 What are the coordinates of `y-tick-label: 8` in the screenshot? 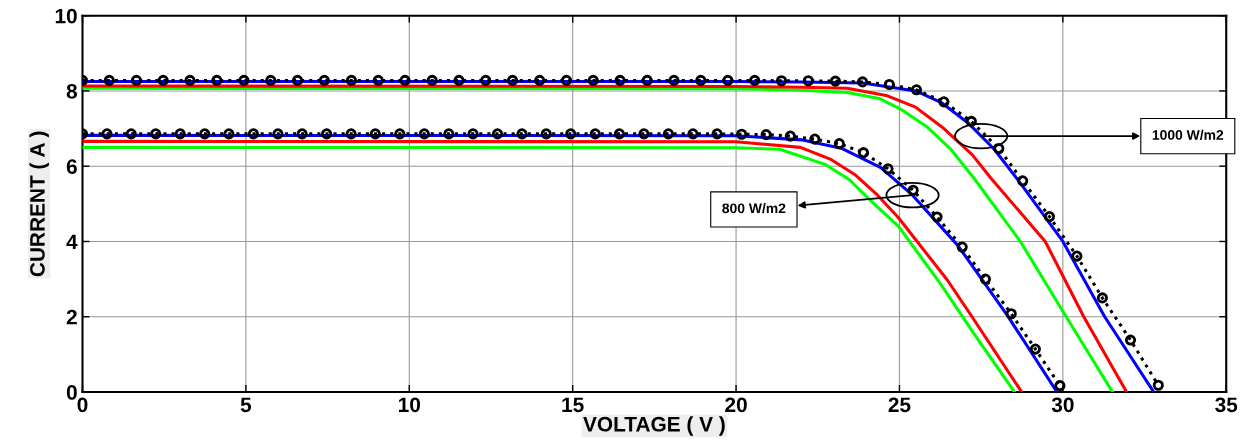 It's located at (71, 91).